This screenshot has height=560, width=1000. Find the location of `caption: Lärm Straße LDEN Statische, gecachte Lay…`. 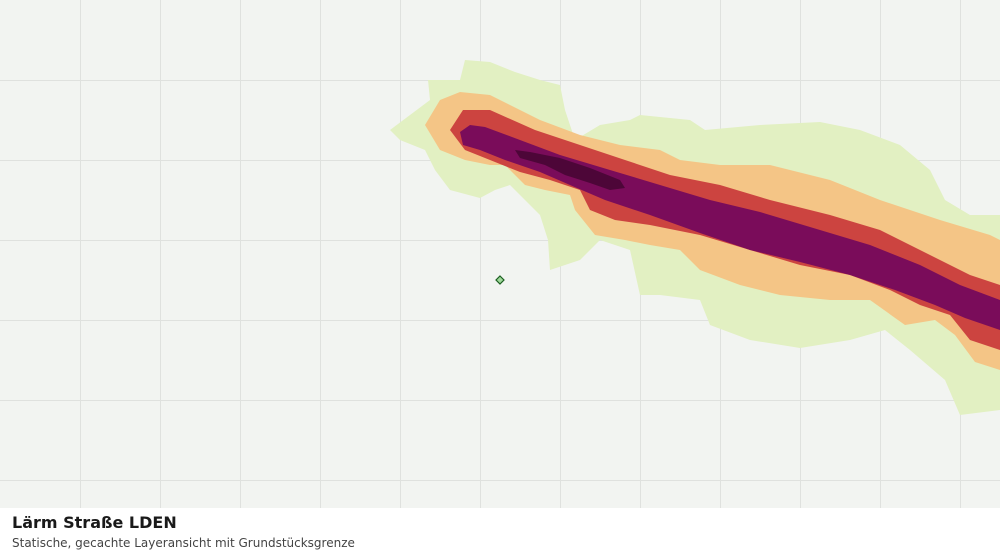

caption: Lärm Straße LDEN Statische, gecachte Lay… is located at coordinates (183, 532).